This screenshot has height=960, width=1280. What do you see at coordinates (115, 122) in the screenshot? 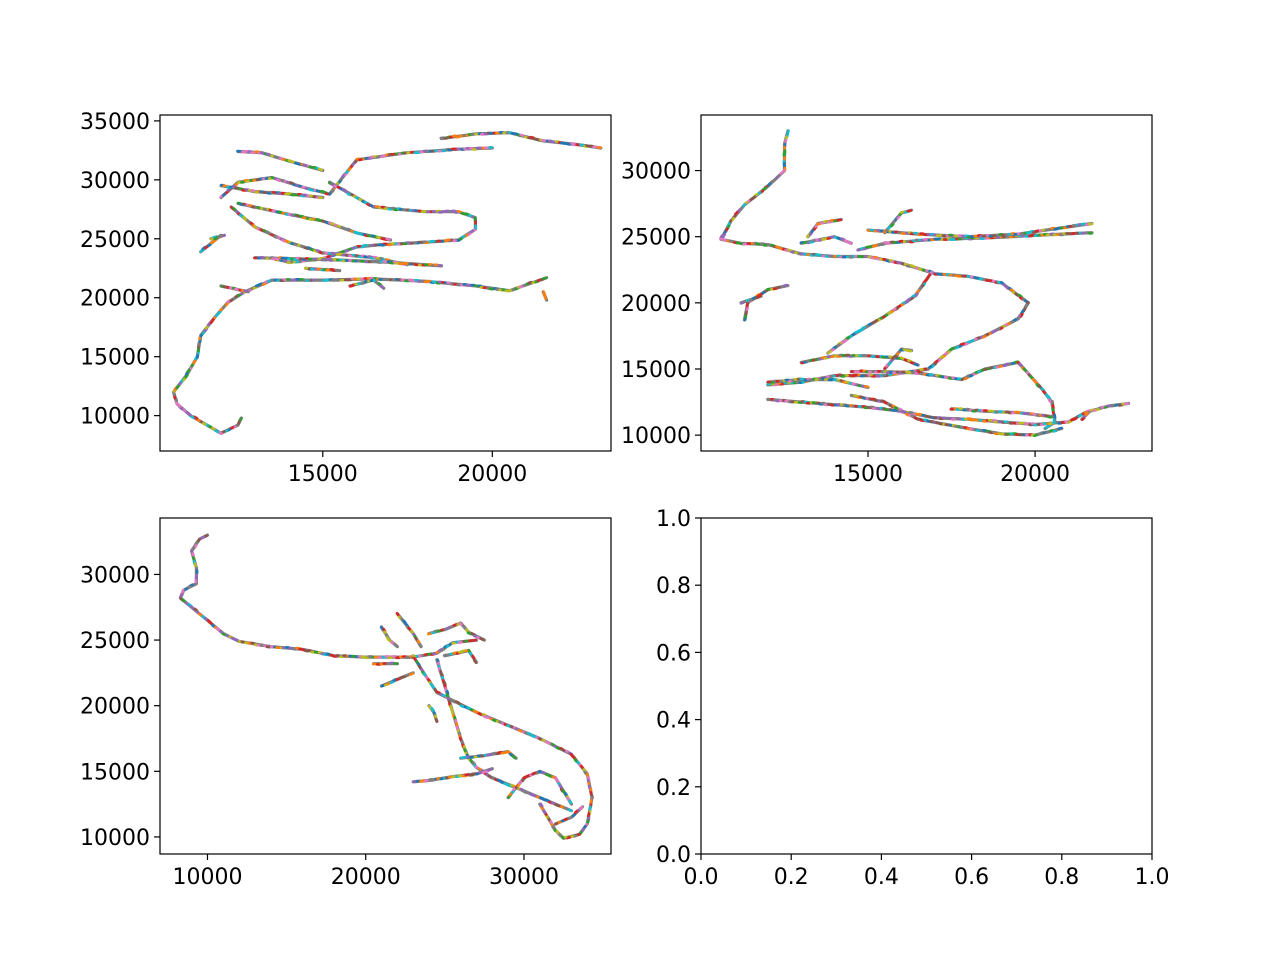
I see `y-tick-label: 35000` at bounding box center [115, 122].